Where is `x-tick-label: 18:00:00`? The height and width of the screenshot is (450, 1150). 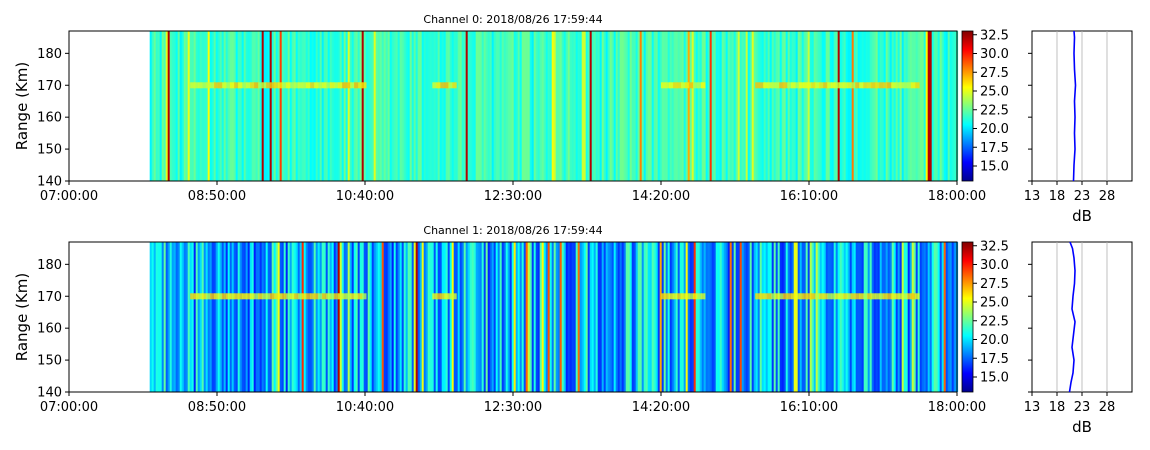 x-tick-label: 18:00:00 is located at coordinates (957, 407).